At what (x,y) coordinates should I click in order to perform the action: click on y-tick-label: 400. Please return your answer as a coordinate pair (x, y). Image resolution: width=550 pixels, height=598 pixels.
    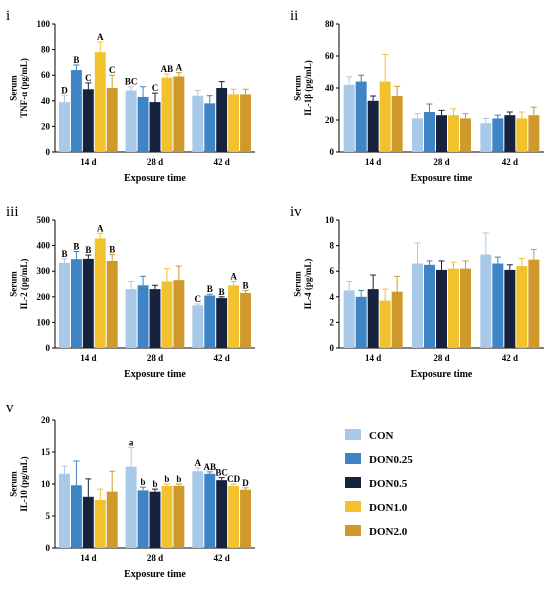
    Looking at the image, I should click on (44, 246).